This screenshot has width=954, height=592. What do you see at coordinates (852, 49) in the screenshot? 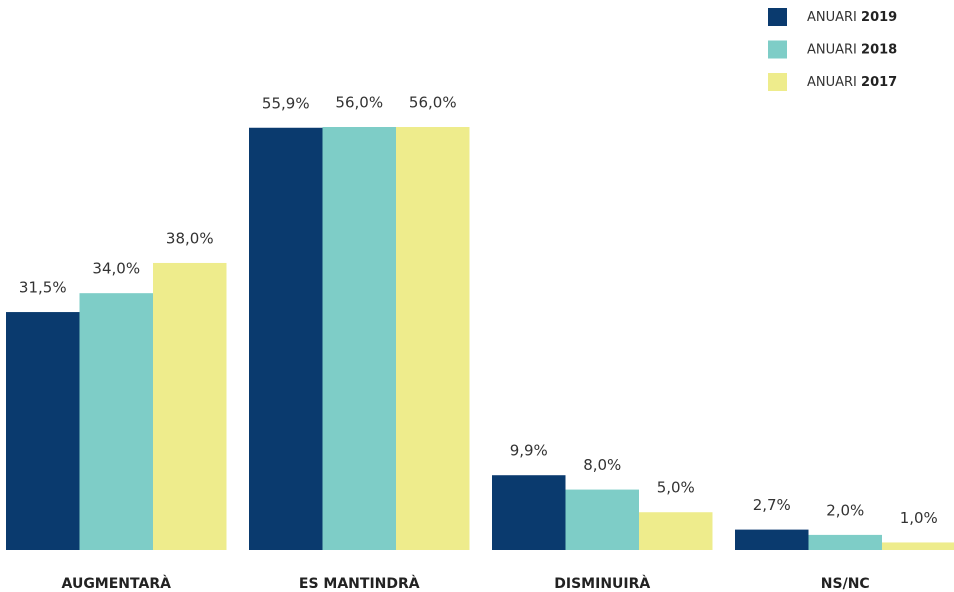
I see `legend-label: ANUARI 2018` at bounding box center [852, 49].